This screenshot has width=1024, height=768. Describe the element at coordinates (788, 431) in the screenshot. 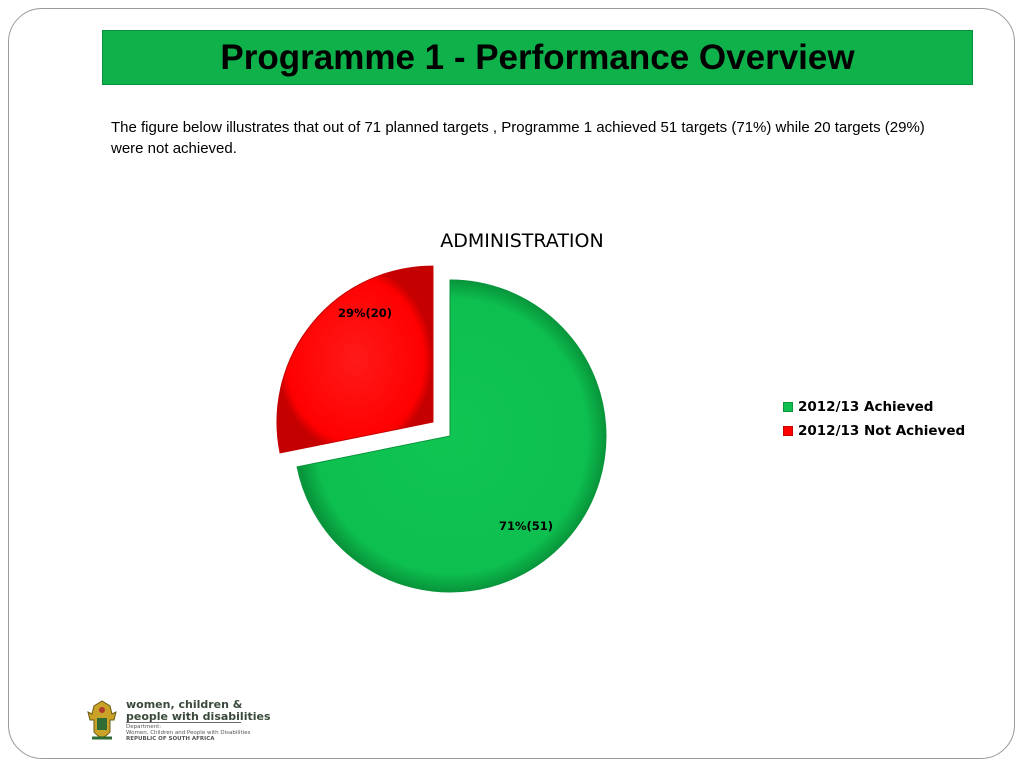

I see `legend-swatch-not-achieved` at that location.